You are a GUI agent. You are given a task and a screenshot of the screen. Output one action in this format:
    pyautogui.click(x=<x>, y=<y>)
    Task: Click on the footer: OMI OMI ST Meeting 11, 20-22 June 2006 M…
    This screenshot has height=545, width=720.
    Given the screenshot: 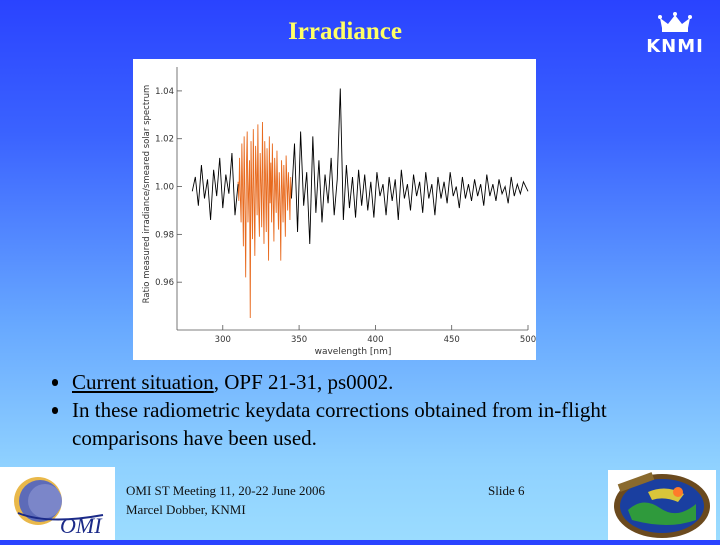 What is the action you would take?
    pyautogui.click(x=360, y=503)
    